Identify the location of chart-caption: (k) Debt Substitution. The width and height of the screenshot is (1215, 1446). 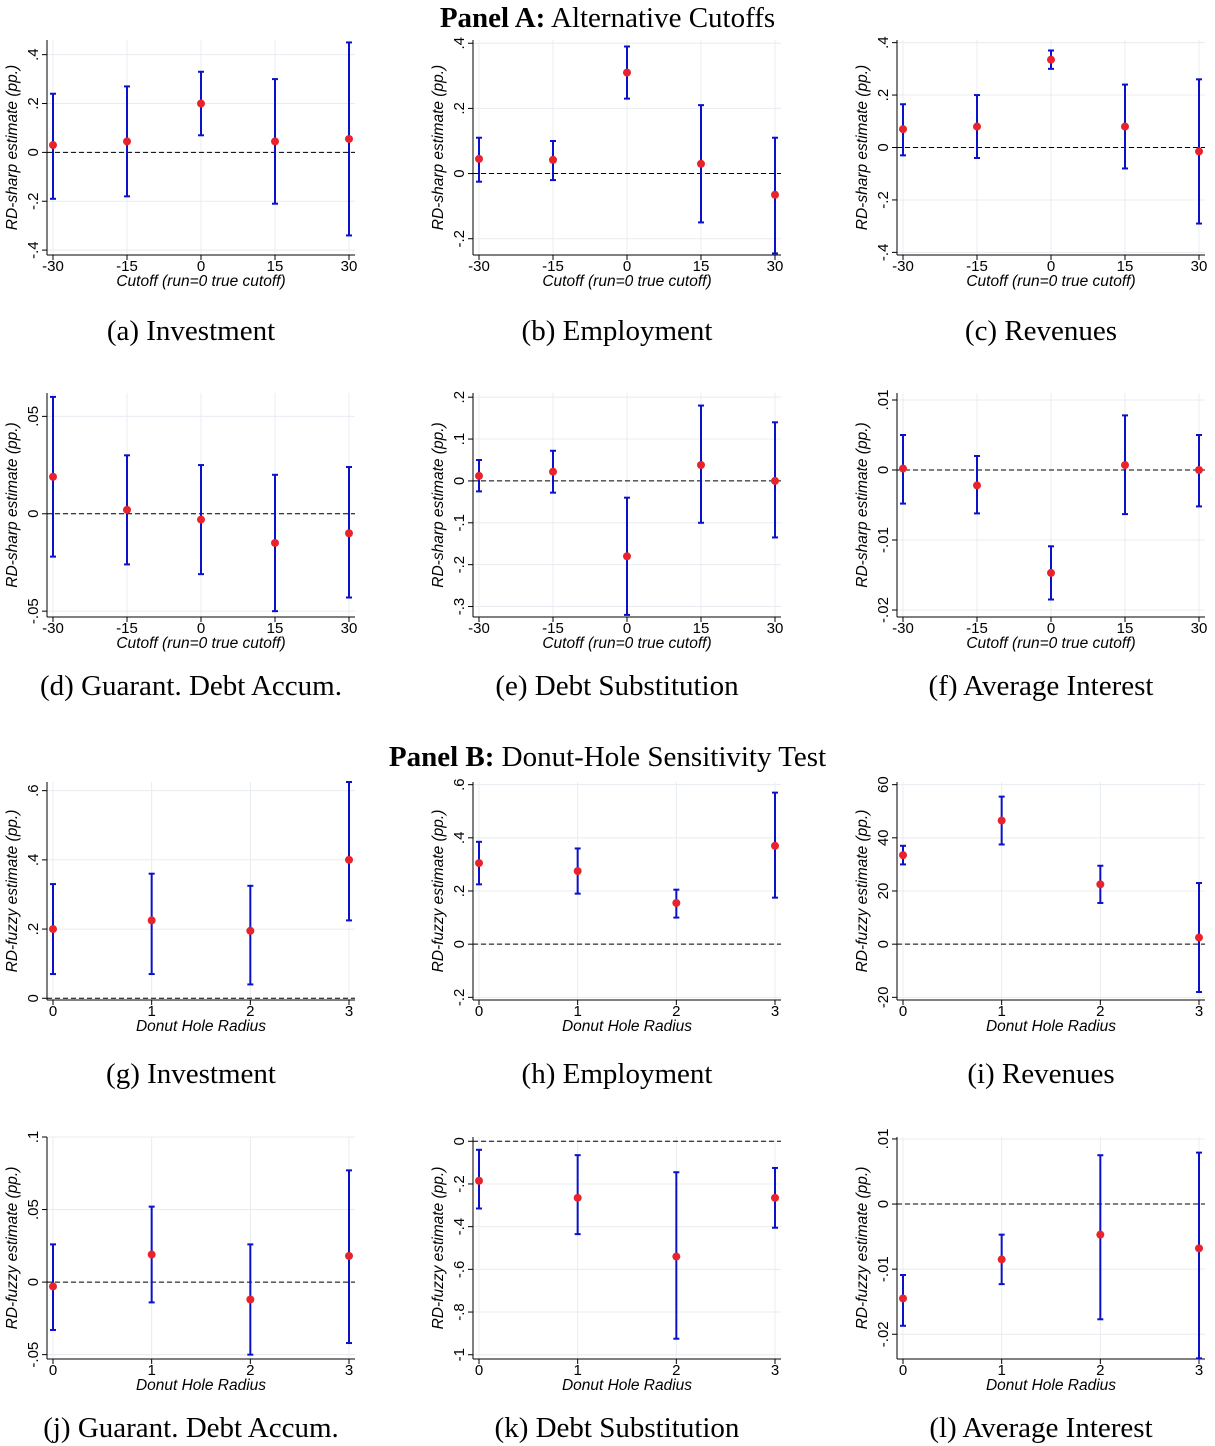
(617, 1428).